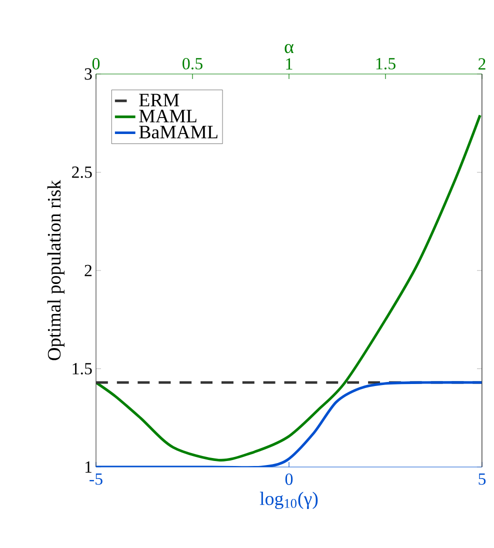 Image resolution: width=494 pixels, height=548 pixels. Describe the element at coordinates (88, 74) in the screenshot. I see `y-tick-label: 3` at that location.